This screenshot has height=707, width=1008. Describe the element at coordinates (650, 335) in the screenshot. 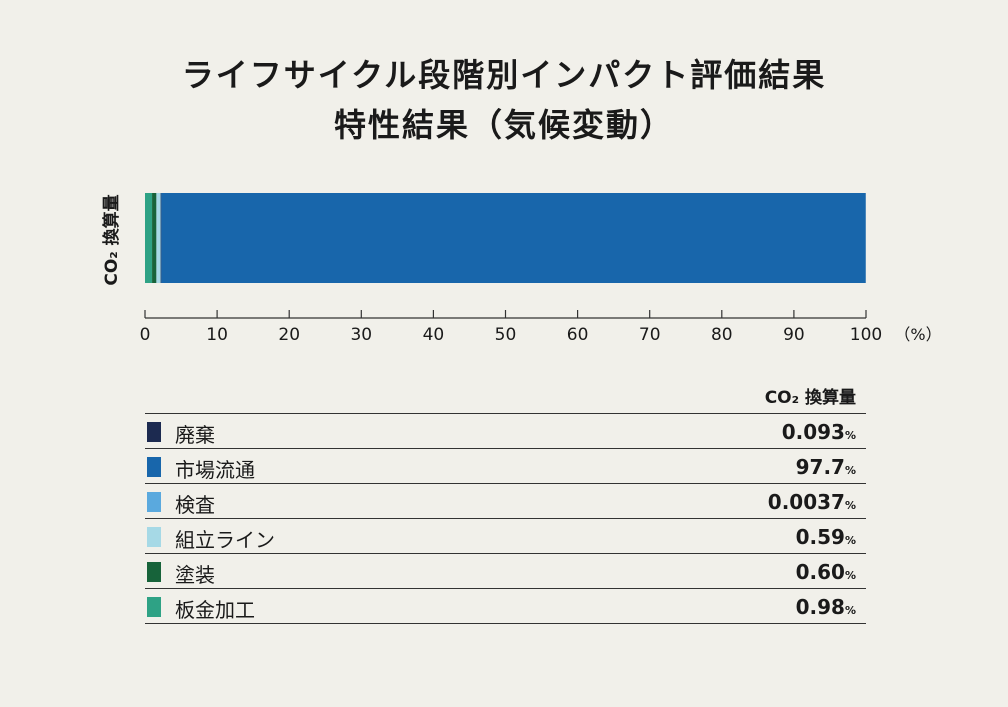

I see `x-tick-label: 70` at that location.